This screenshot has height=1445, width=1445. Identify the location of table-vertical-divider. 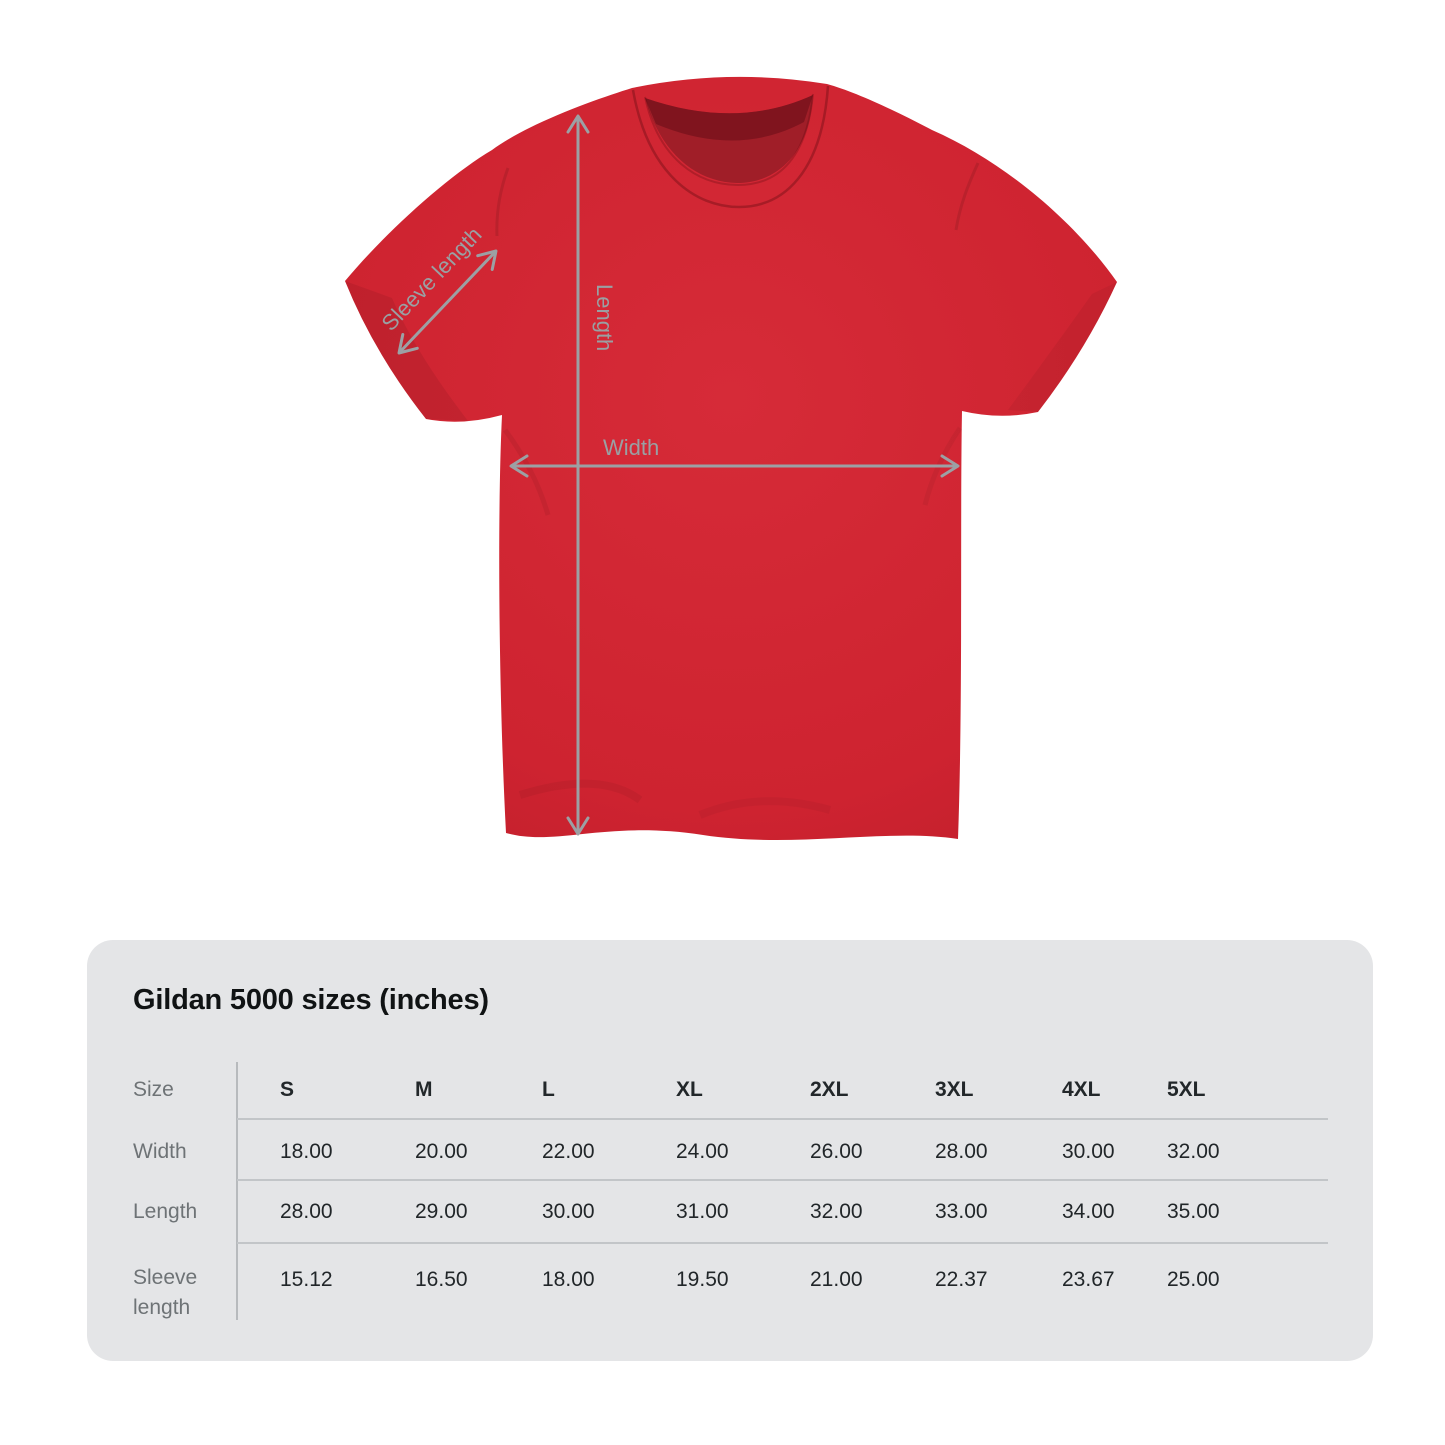
(237, 1191).